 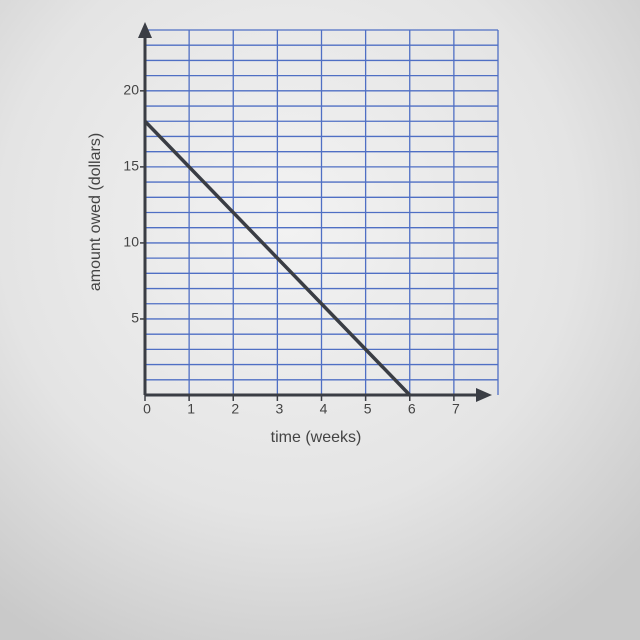 What do you see at coordinates (456, 409) in the screenshot?
I see `x-tick-label: 7` at bounding box center [456, 409].